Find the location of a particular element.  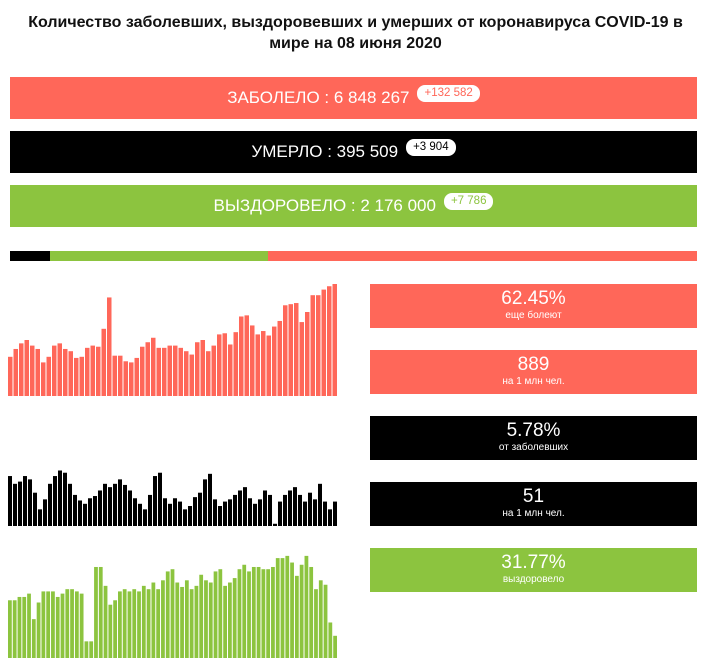

recovered-delta-badge: +7 786 is located at coordinates (468, 201).